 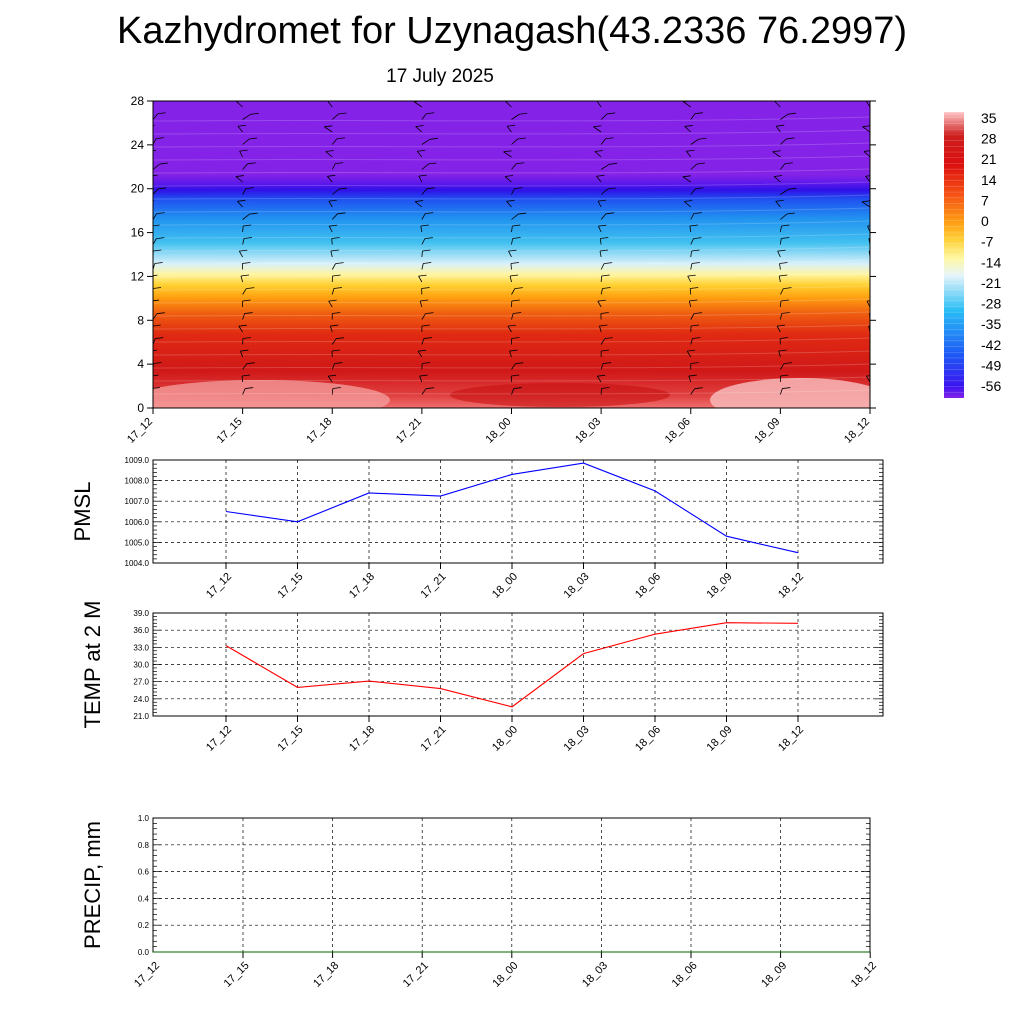 What do you see at coordinates (505, 739) in the screenshot?
I see `xtick-label: 18_00` at bounding box center [505, 739].